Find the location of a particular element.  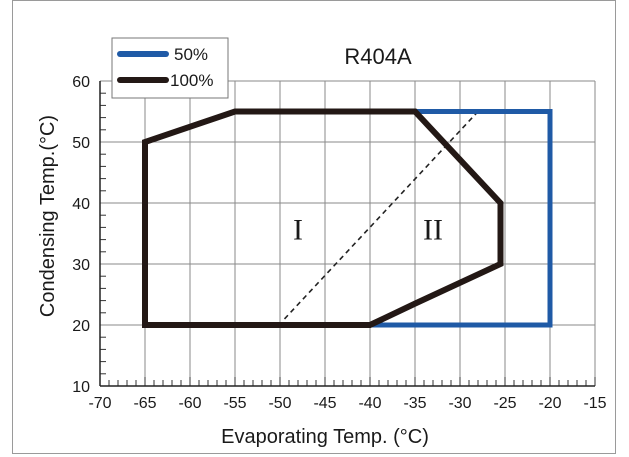

x-tick-label: -65 is located at coordinates (144, 403).